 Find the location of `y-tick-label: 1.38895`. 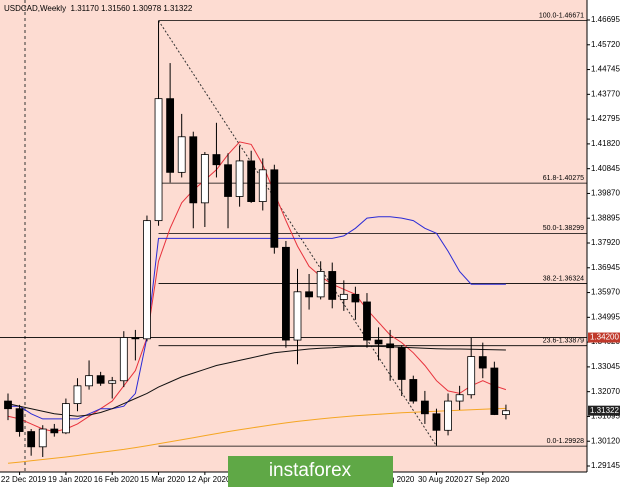

y-tick-label: 1.38895 is located at coordinates (605, 217).